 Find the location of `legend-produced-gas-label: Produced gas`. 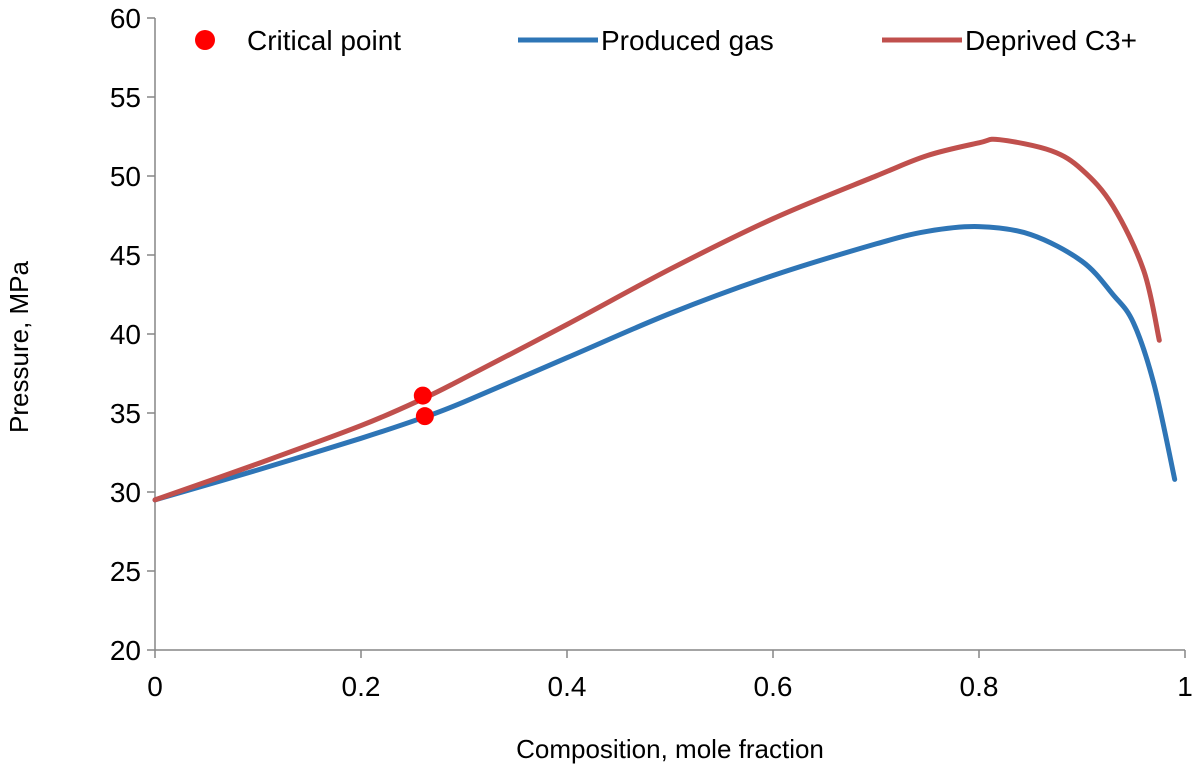

legend-produced-gas-label: Produced gas is located at coordinates (687, 40).